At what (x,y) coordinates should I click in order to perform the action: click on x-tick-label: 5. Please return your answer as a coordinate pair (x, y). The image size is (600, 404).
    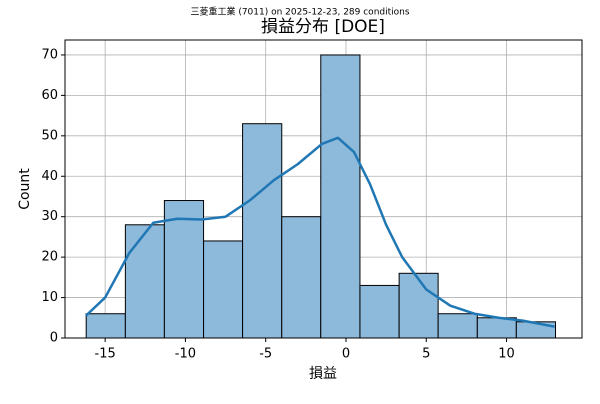
    Looking at the image, I should click on (426, 354).